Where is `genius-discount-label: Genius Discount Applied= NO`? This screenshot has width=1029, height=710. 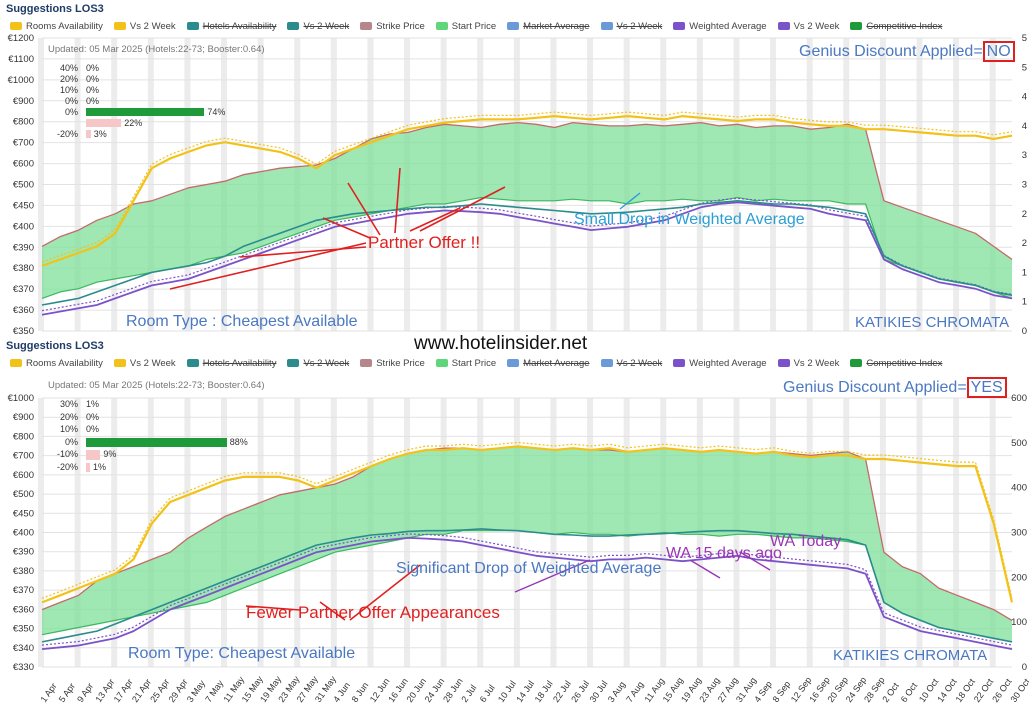 genius-discount-label: Genius Discount Applied= NO is located at coordinates (907, 51).